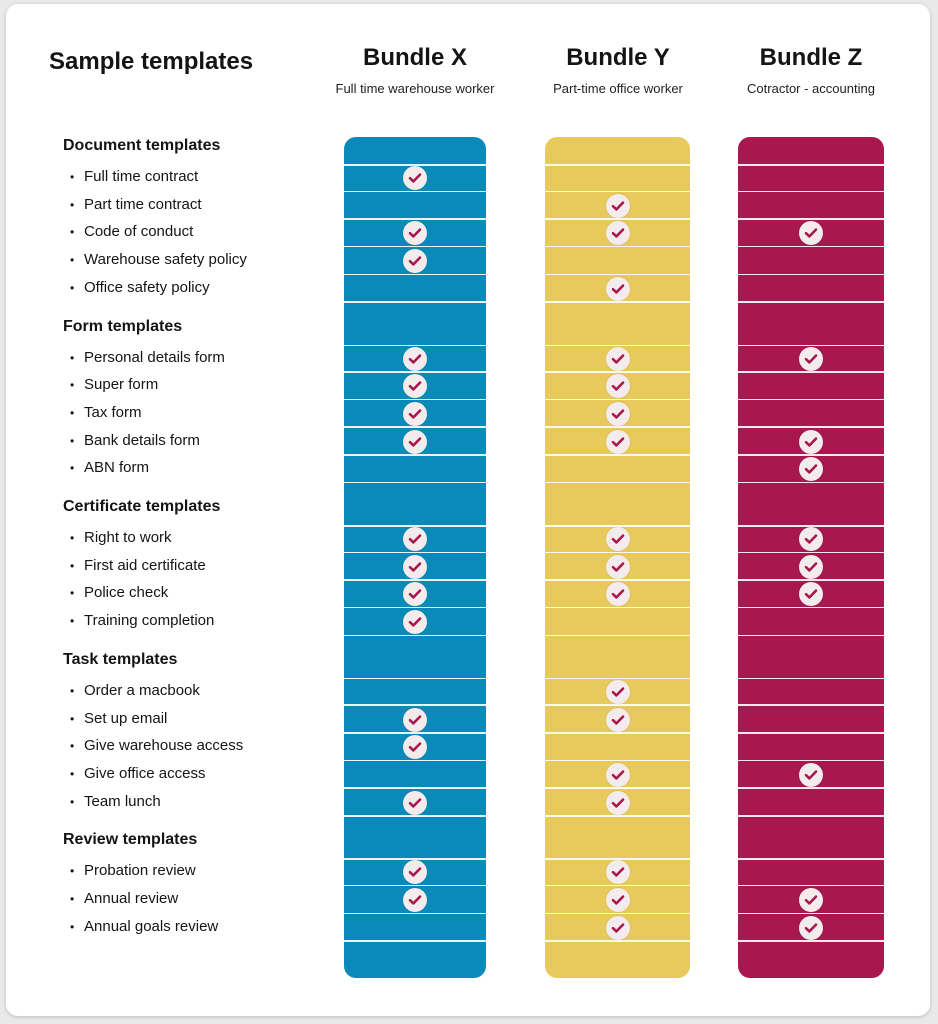 This screenshot has width=938, height=1024. What do you see at coordinates (144, 926) in the screenshot?
I see `template-item: • Annual goals review` at bounding box center [144, 926].